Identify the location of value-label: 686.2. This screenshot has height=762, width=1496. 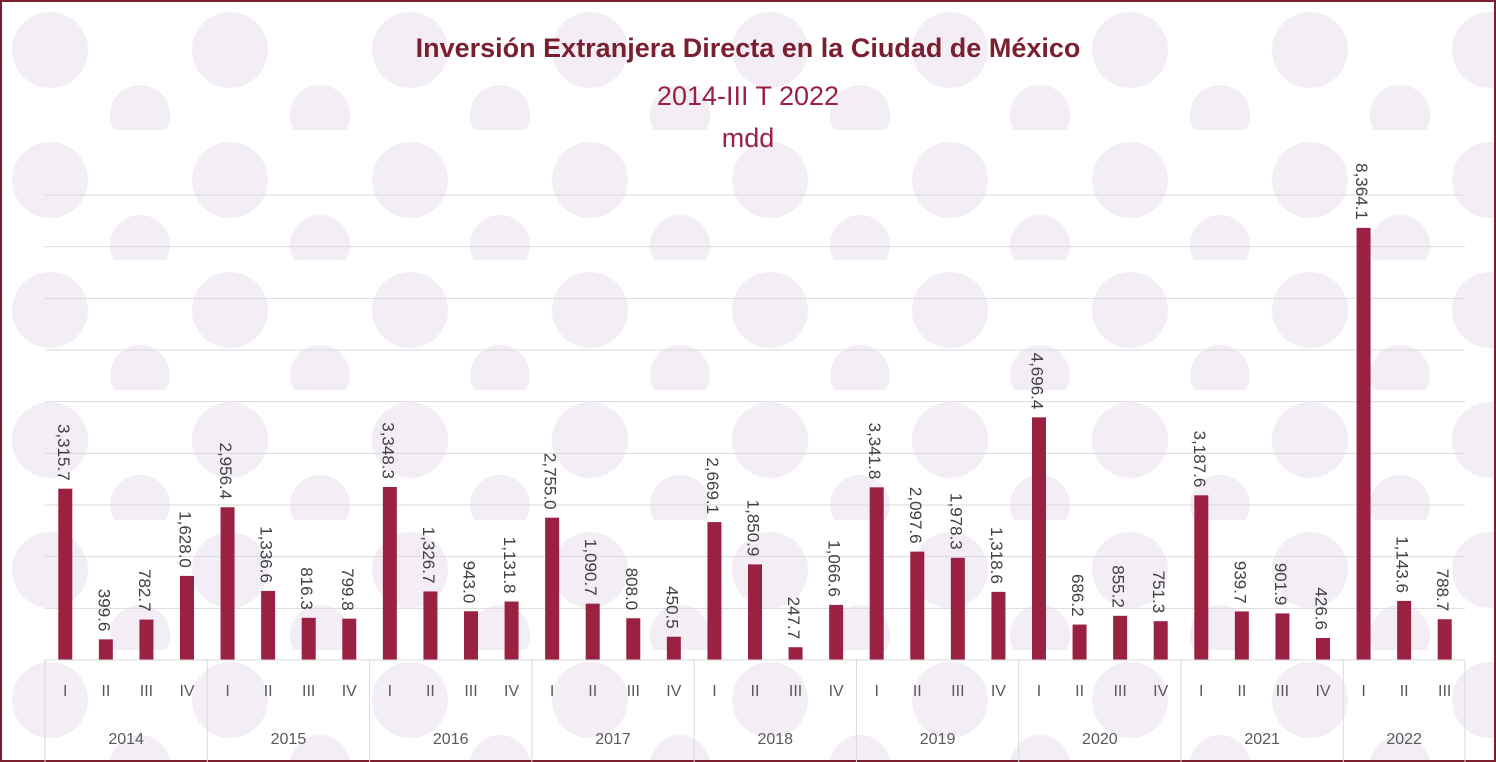
(1077, 595).